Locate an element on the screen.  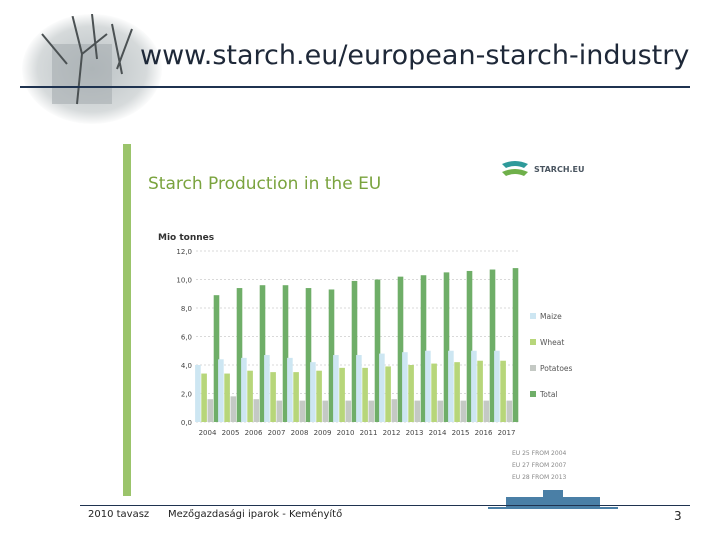
x-tick-label: 2012 is located at coordinates (392, 433).